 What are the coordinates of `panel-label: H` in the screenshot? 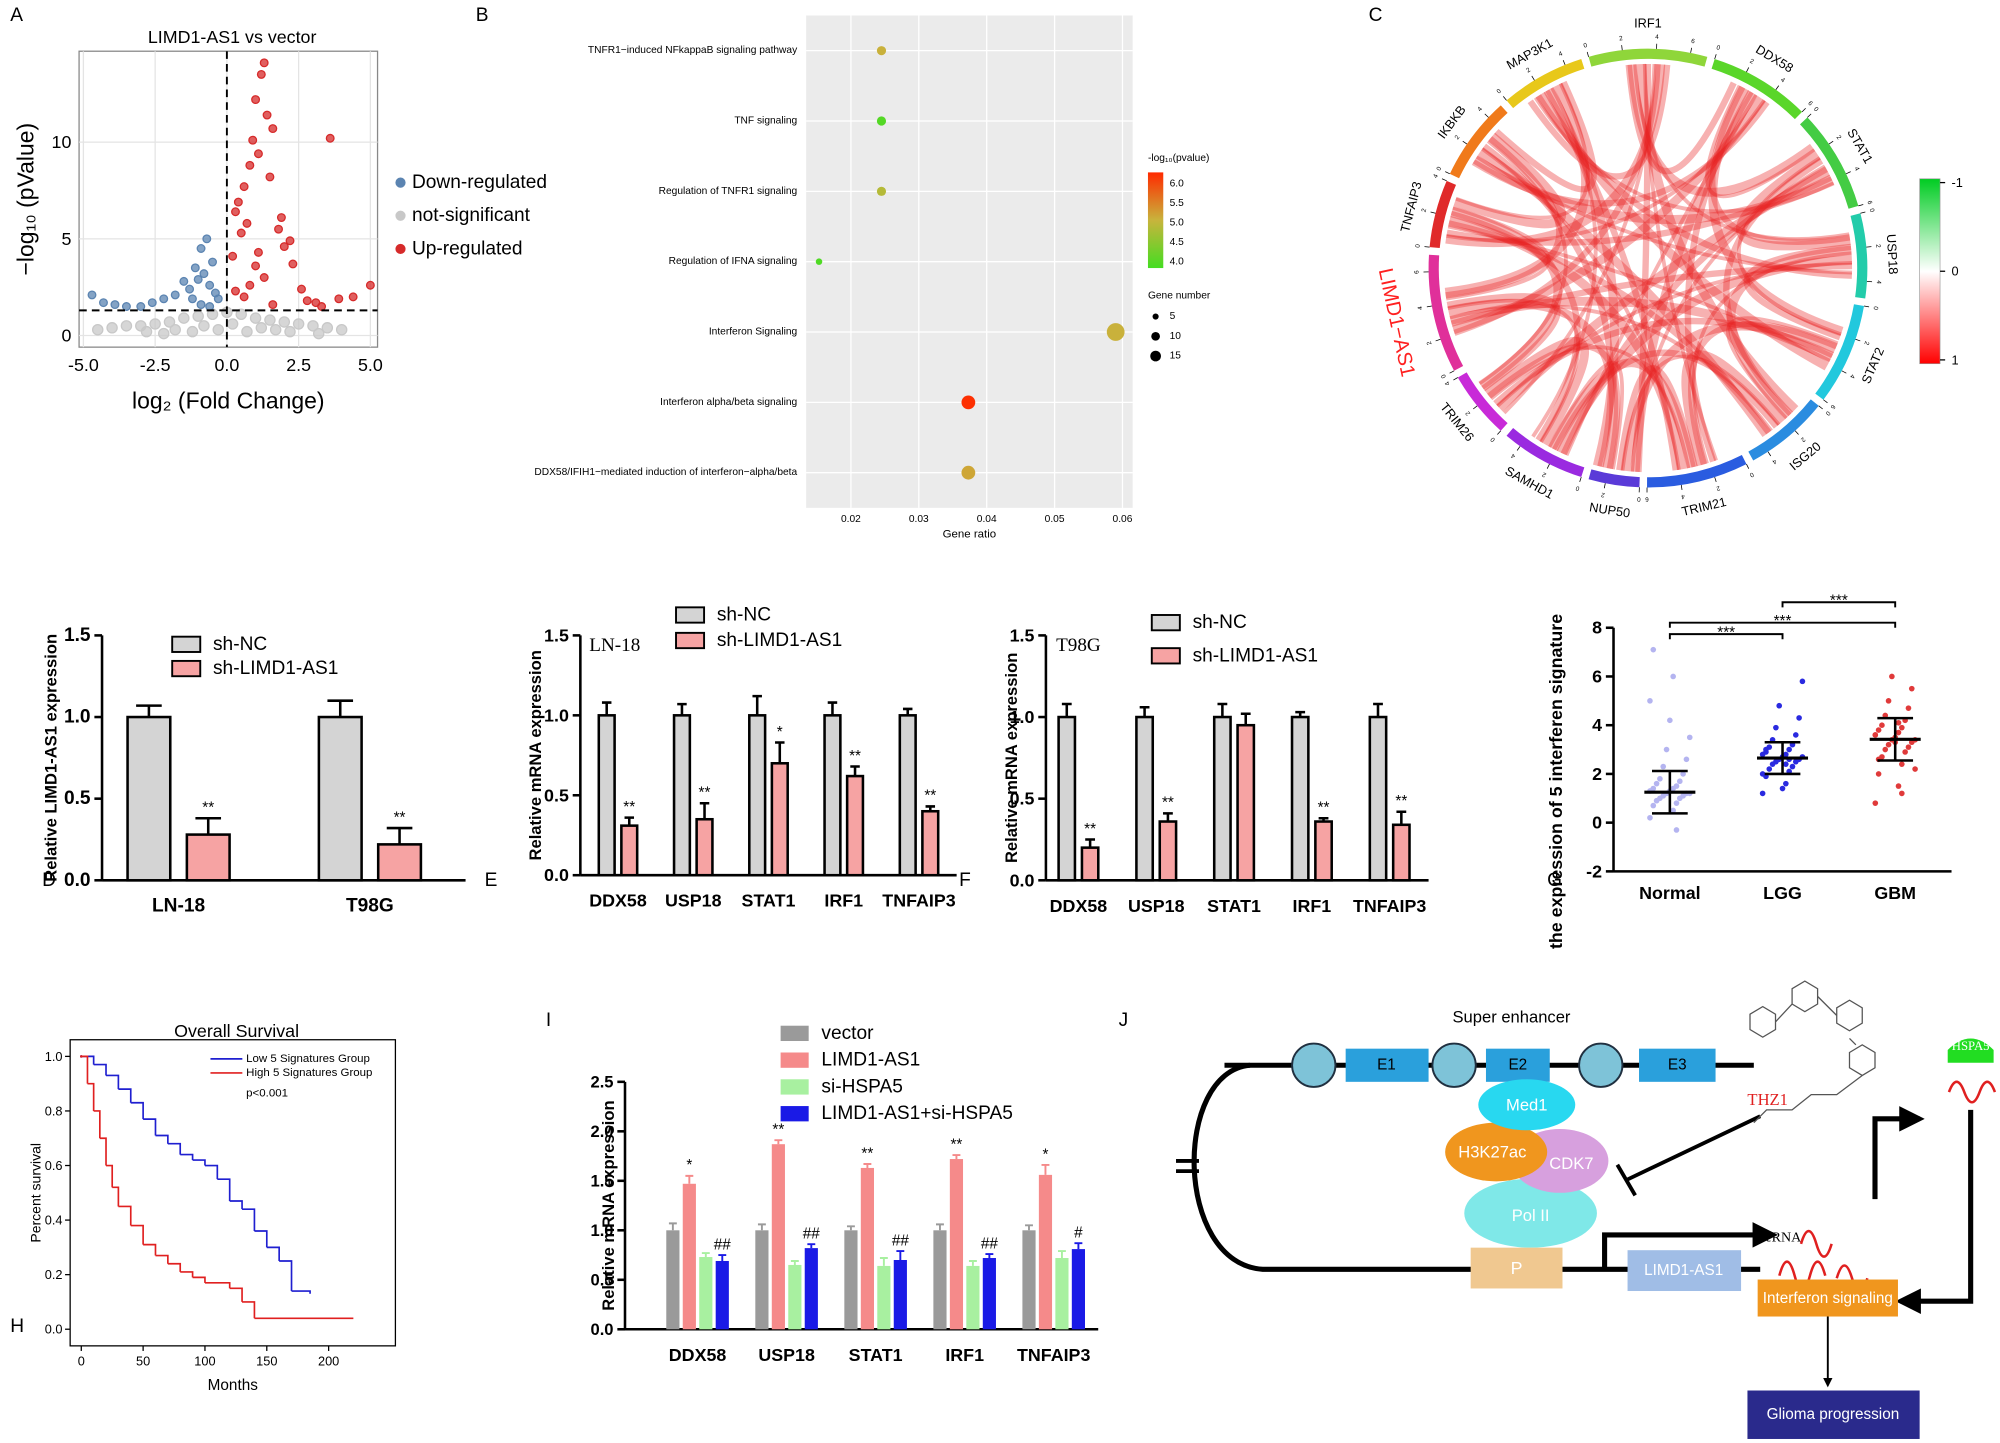 It's located at (17, 1326).